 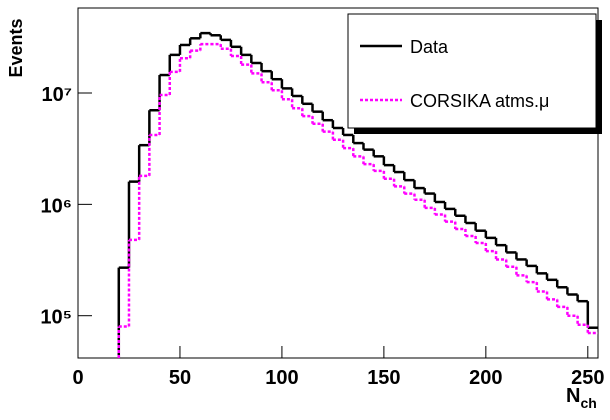 I want to click on x-tick-label: 100, so click(x=281, y=378).